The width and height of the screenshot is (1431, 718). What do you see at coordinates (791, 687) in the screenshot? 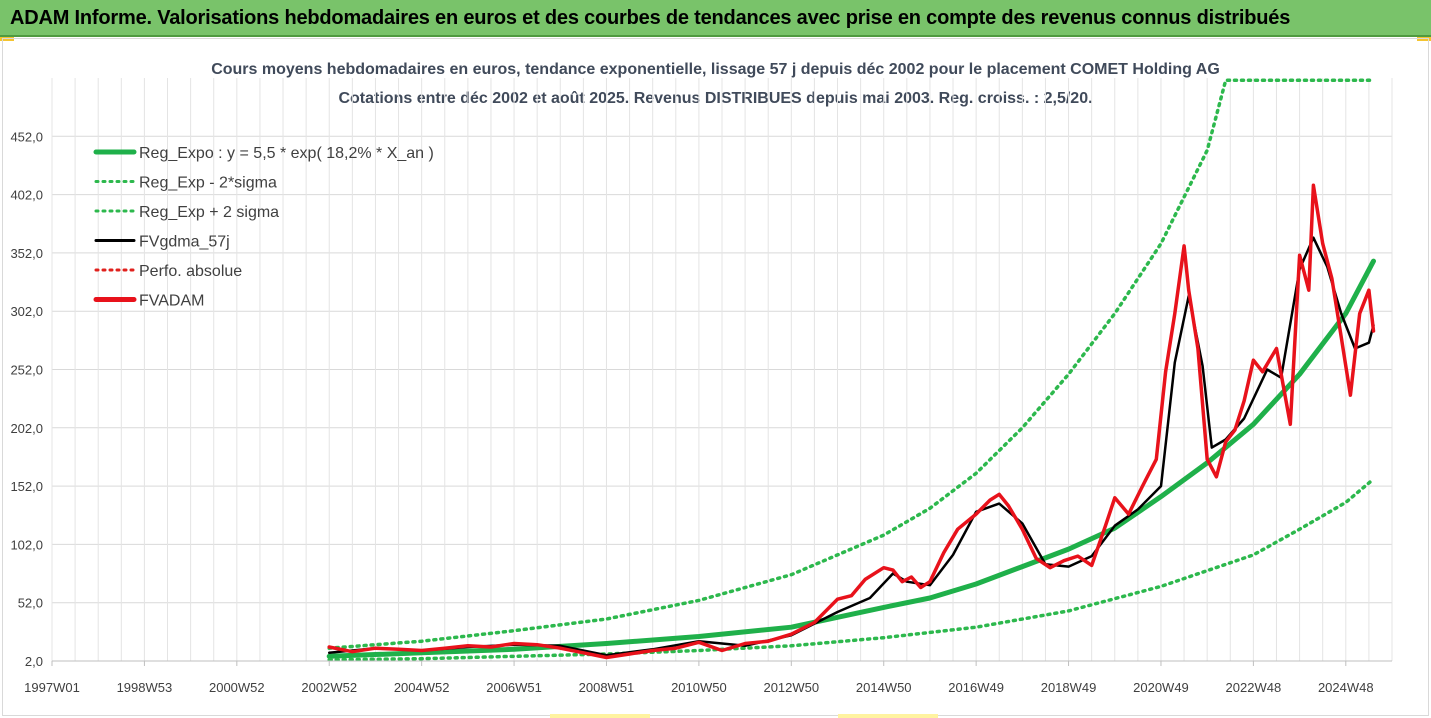
I see `x-tick-label: 2012W50` at bounding box center [791, 687].